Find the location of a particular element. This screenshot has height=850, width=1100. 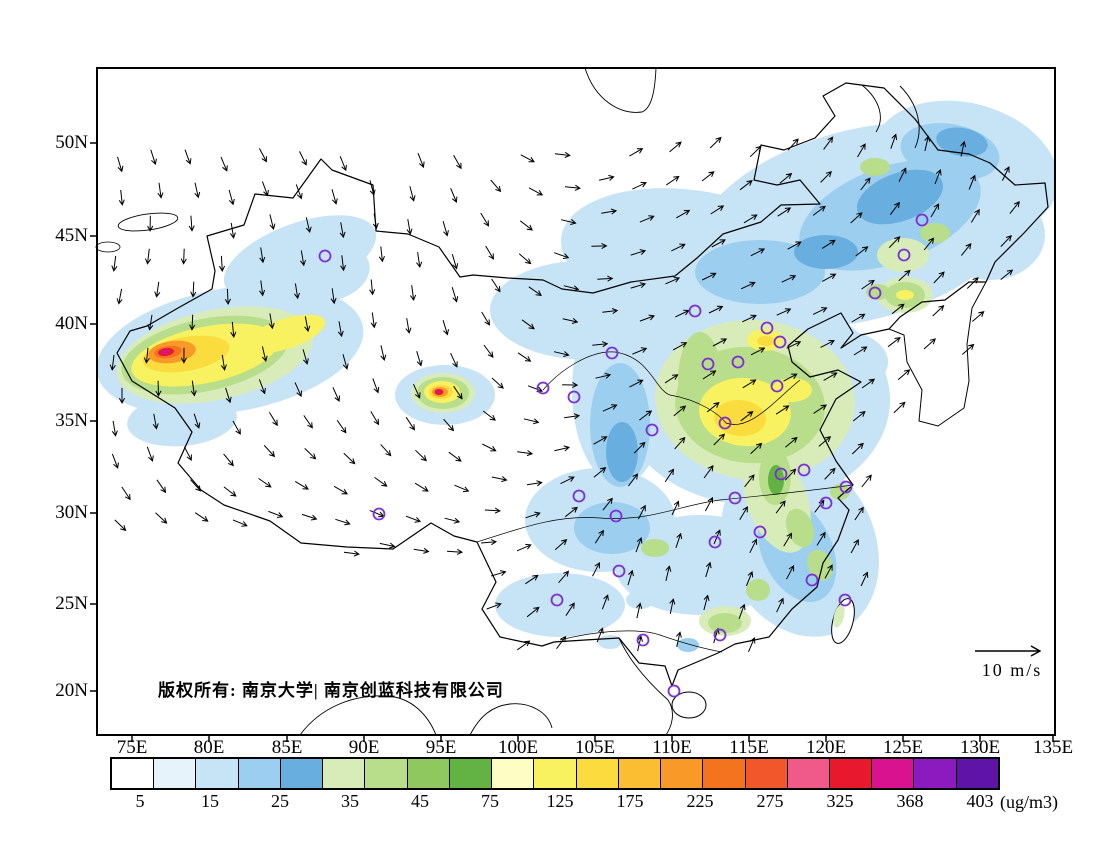

lake-balkhash-outline is located at coordinates (148, 222).